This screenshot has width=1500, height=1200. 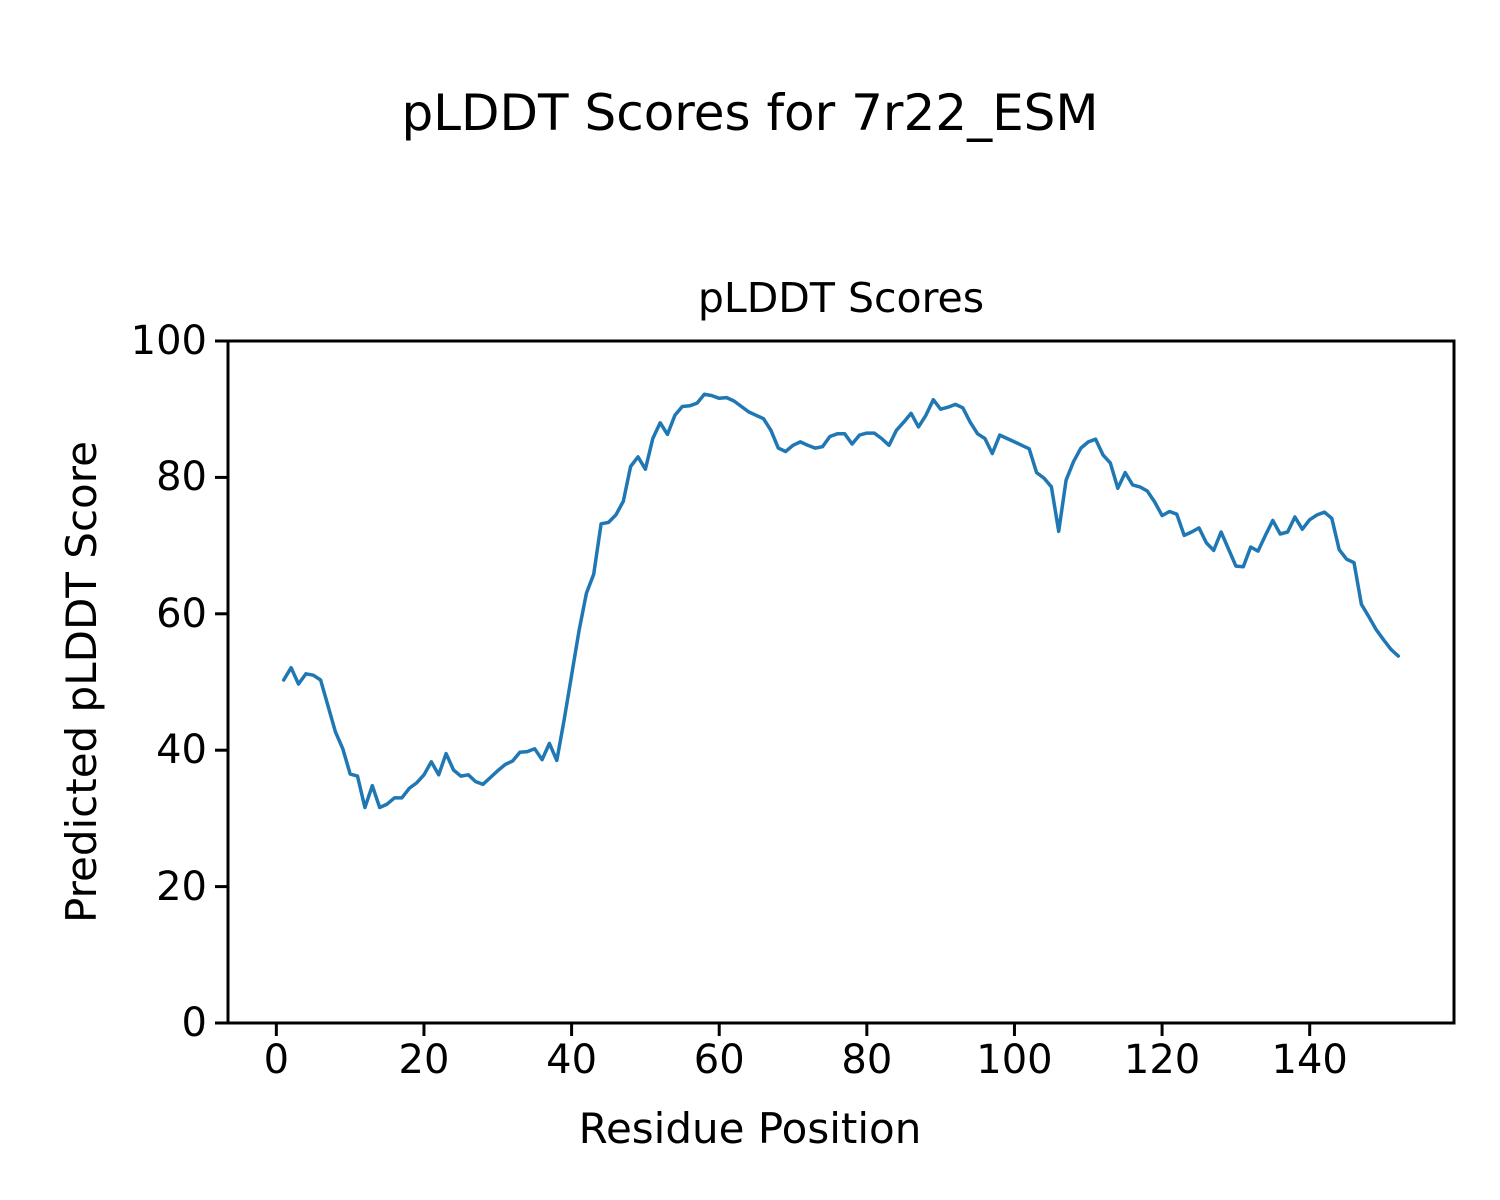 What do you see at coordinates (276, 1060) in the screenshot?
I see `x-tick-label: 0` at bounding box center [276, 1060].